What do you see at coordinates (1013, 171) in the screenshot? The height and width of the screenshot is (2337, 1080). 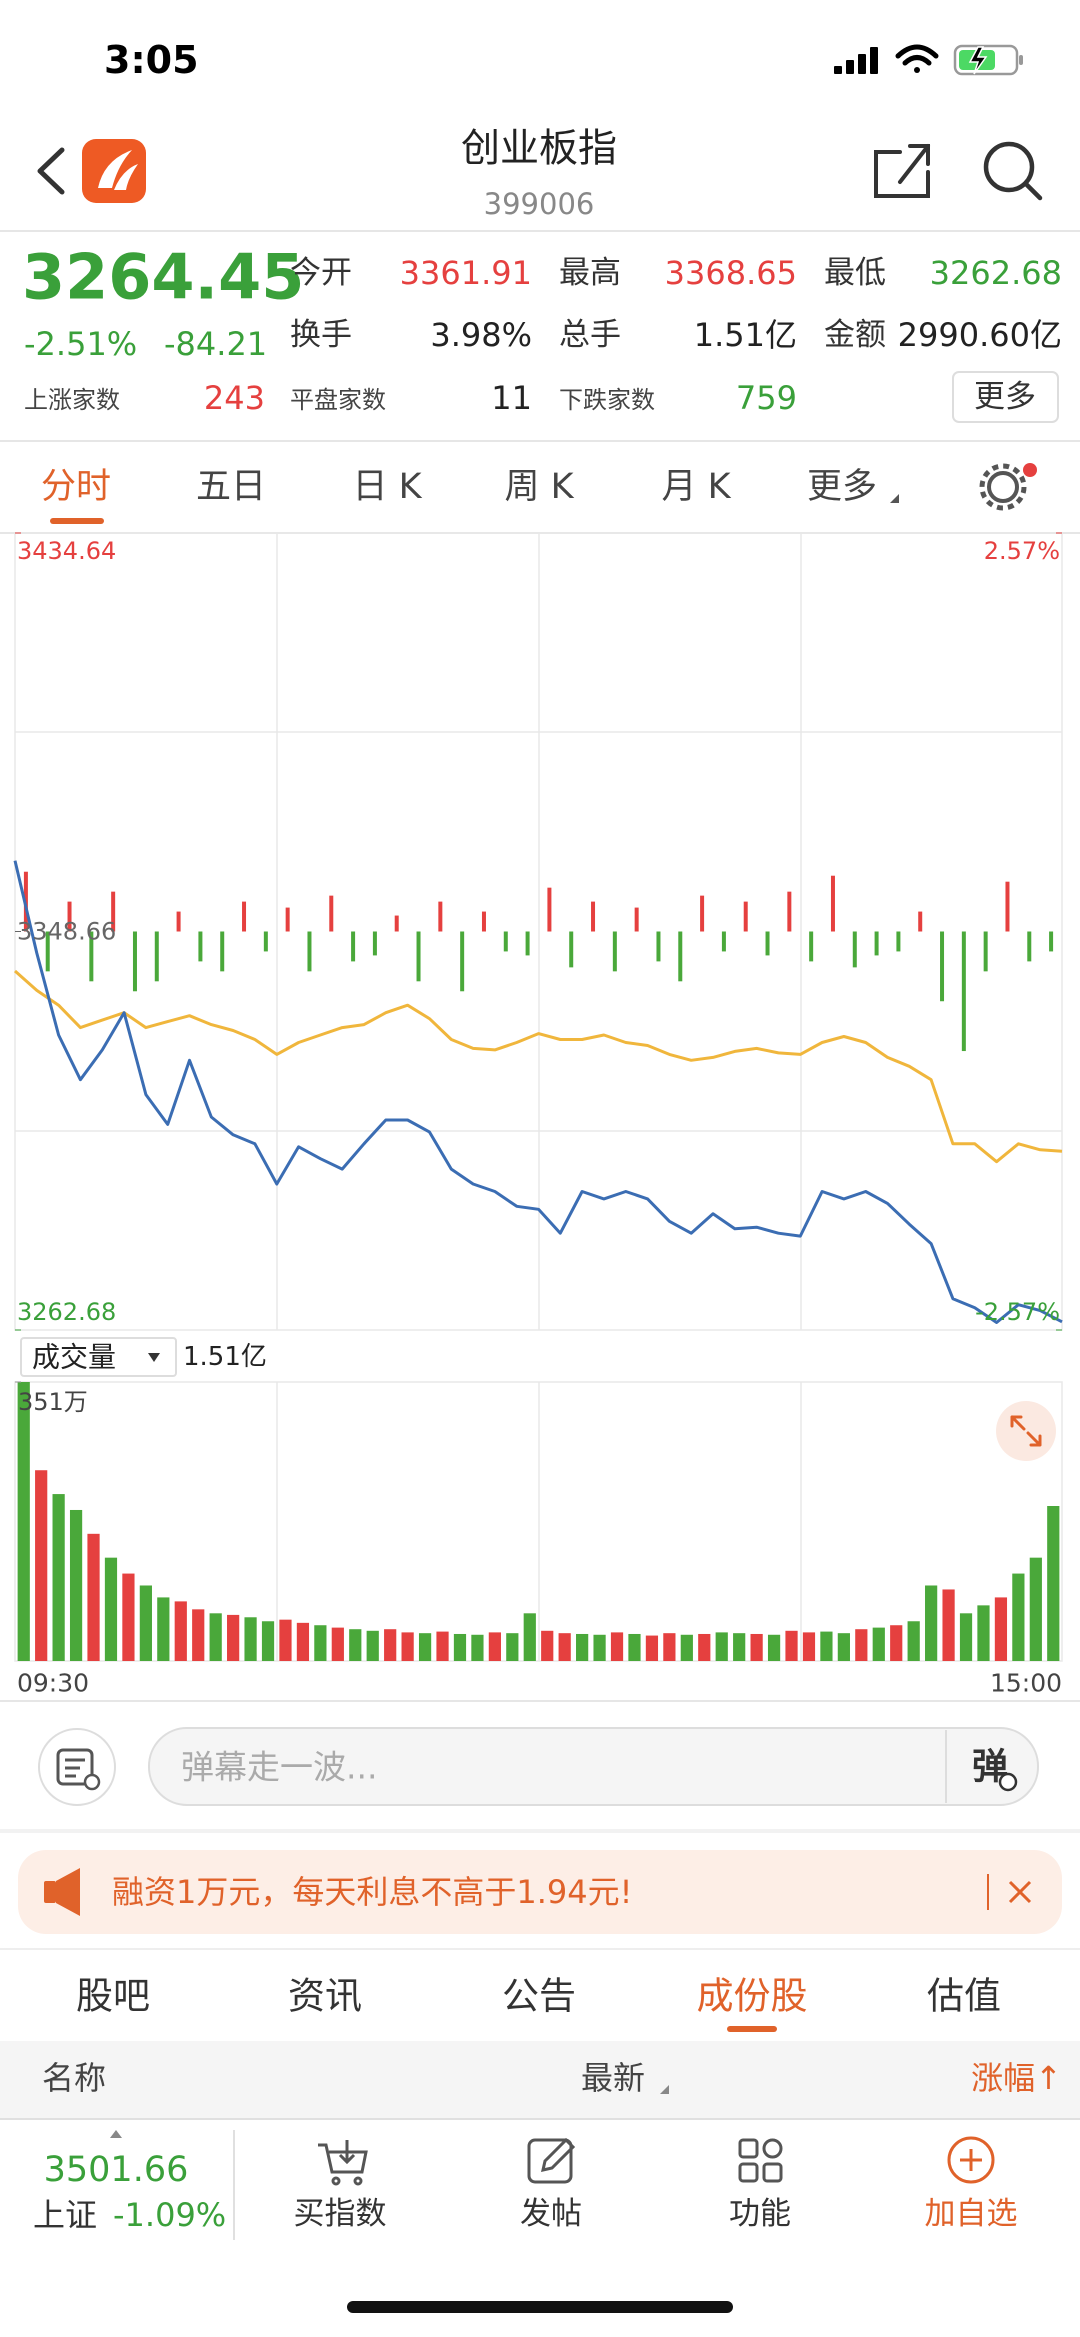 I see `search-button` at bounding box center [1013, 171].